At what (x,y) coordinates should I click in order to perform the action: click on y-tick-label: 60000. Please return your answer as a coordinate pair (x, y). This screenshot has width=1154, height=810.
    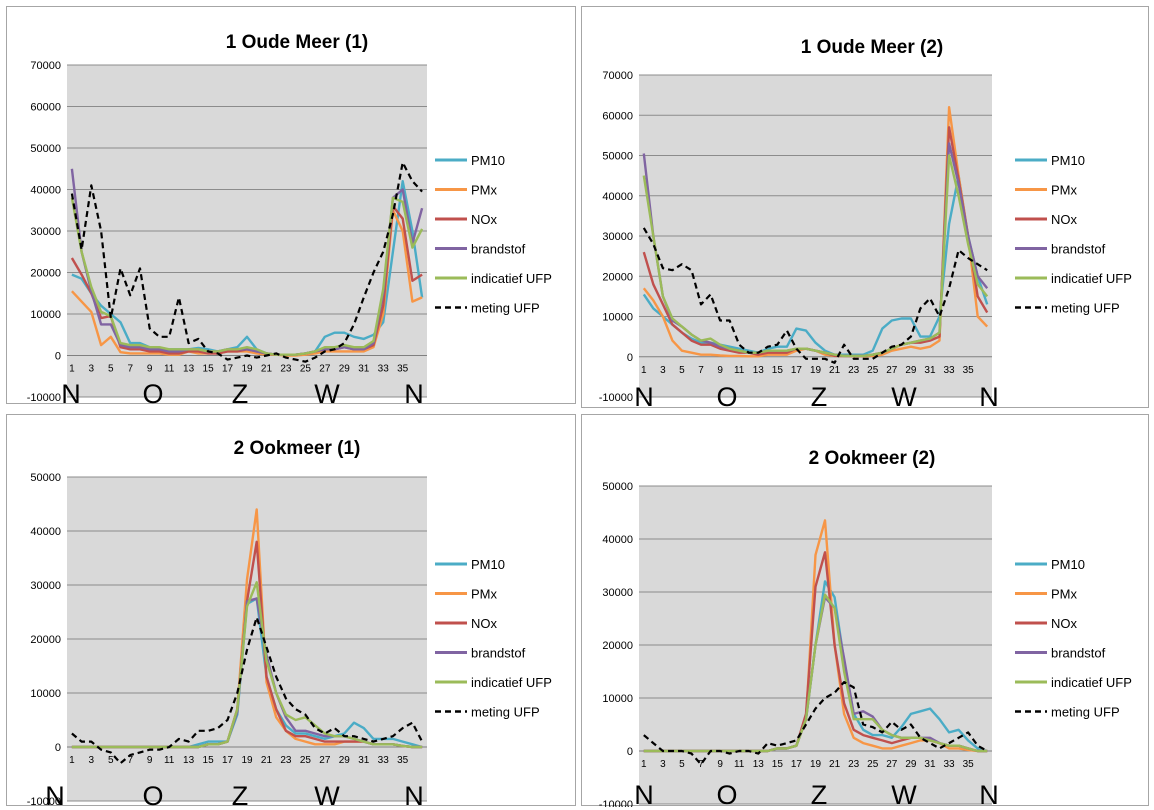
    Looking at the image, I should click on (617, 116).